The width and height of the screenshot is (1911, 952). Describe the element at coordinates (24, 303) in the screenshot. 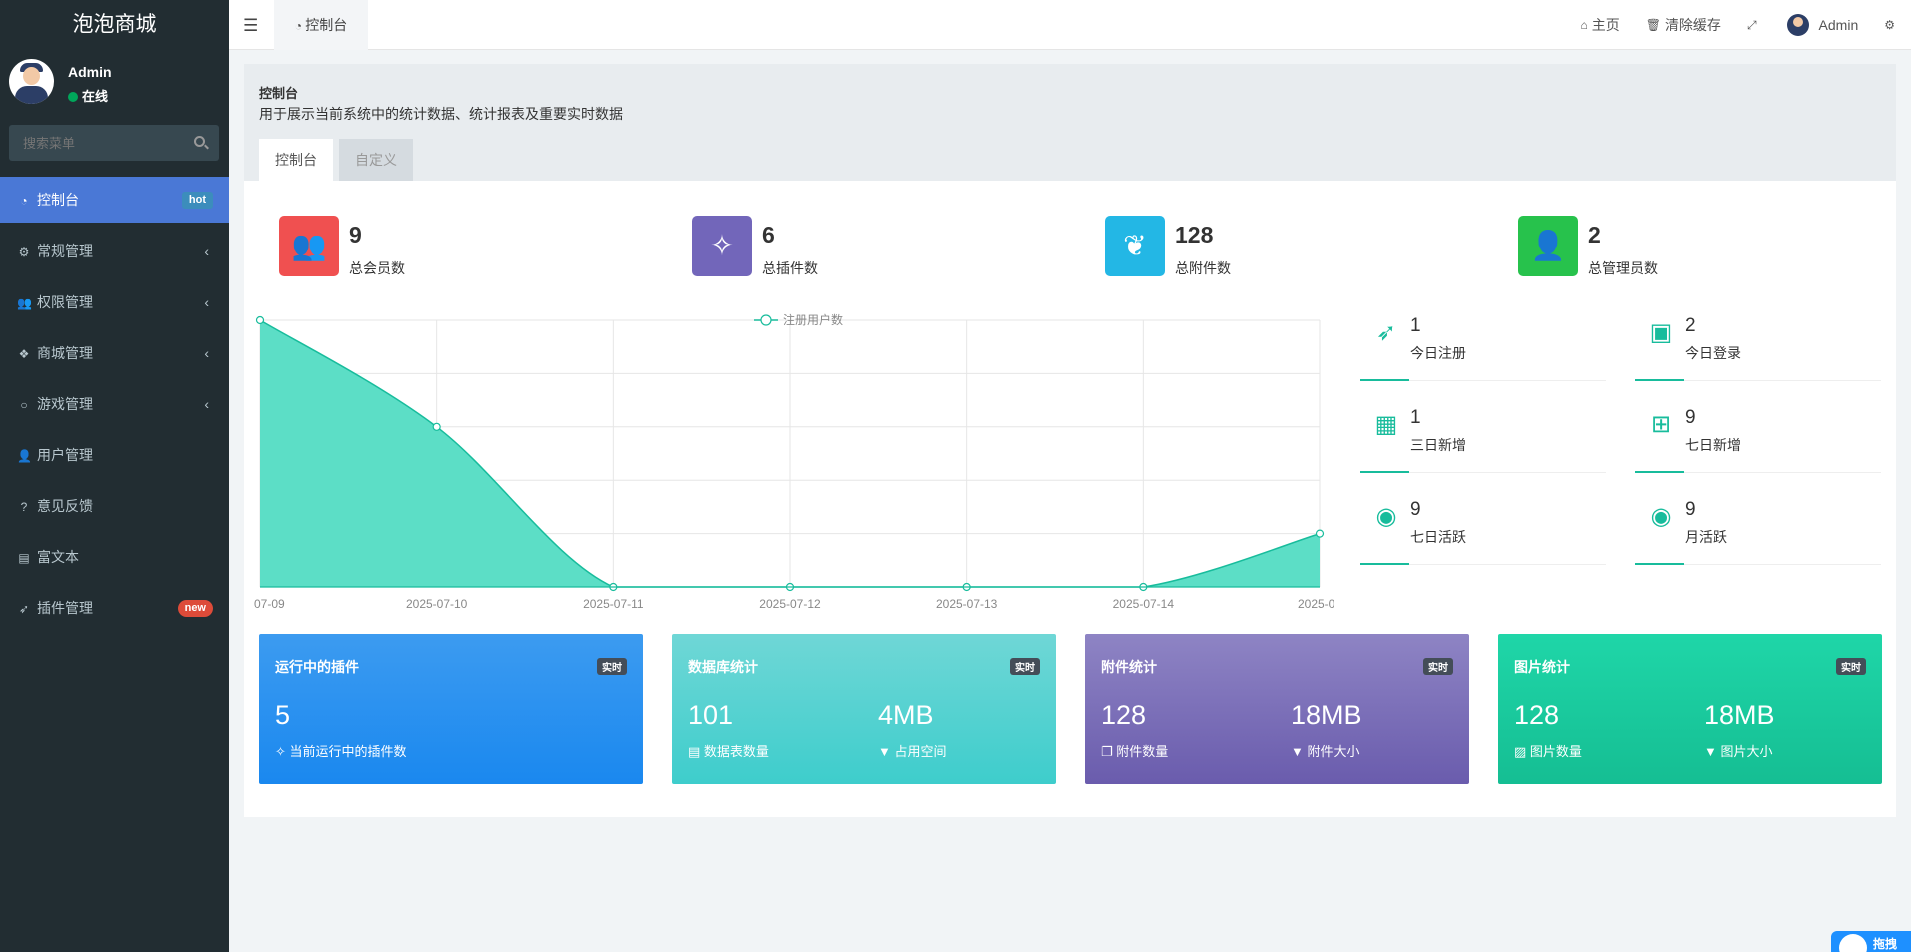

I see `users-group-icon: 👥` at that location.